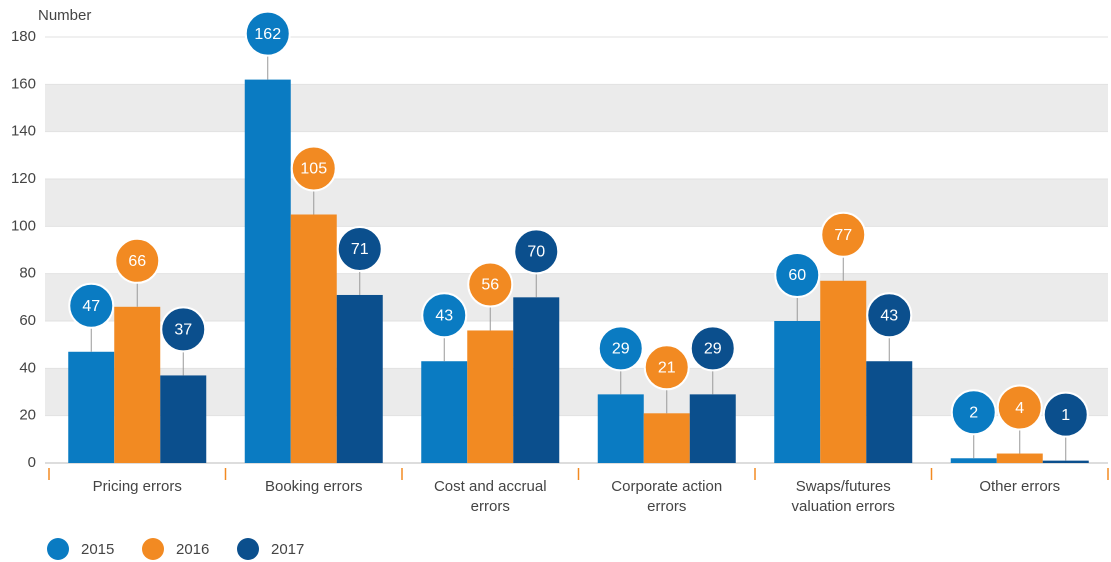  I want to click on x-tick-label: Cost and accrual errors, so click(490, 496).